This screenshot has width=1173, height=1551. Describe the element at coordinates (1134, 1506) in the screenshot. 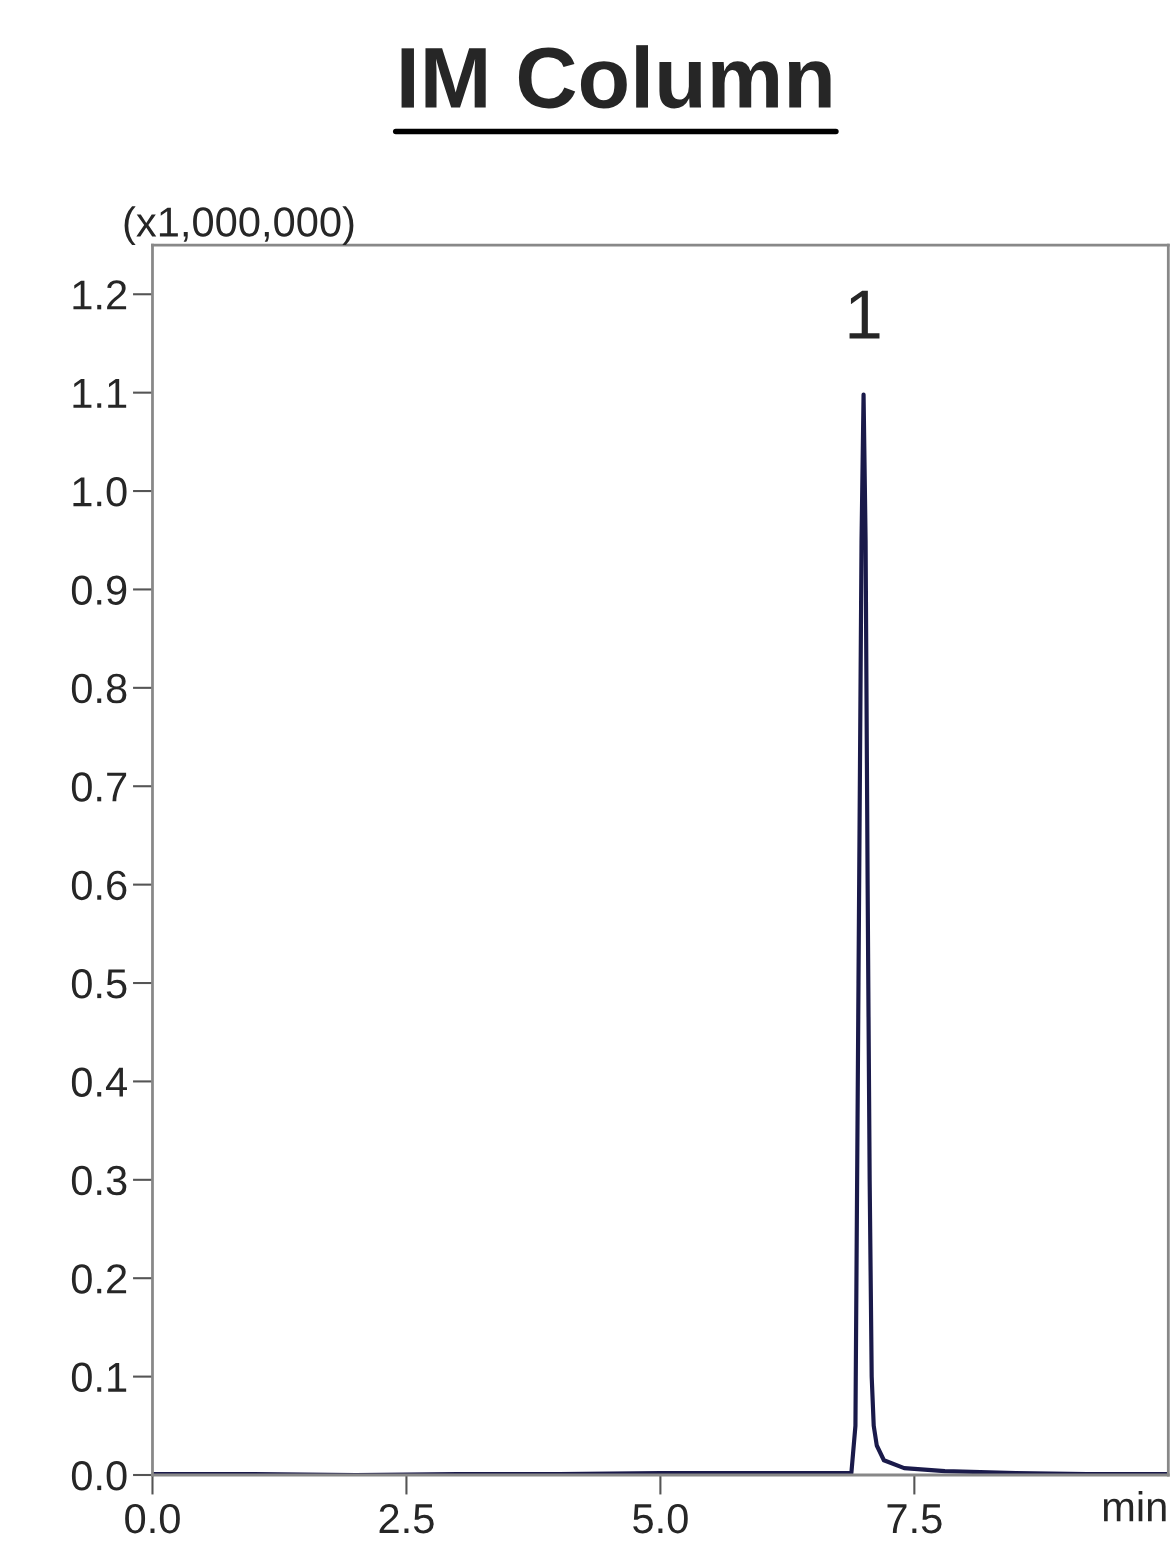

I see `x-axis-title: min` at that location.